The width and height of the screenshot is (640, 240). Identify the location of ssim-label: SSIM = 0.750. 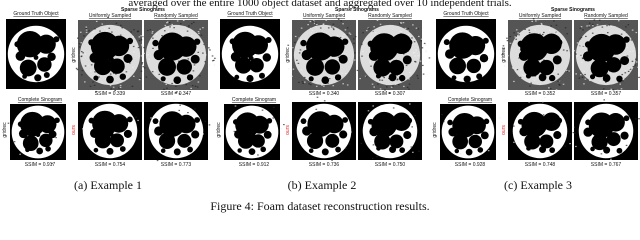
(390, 165).